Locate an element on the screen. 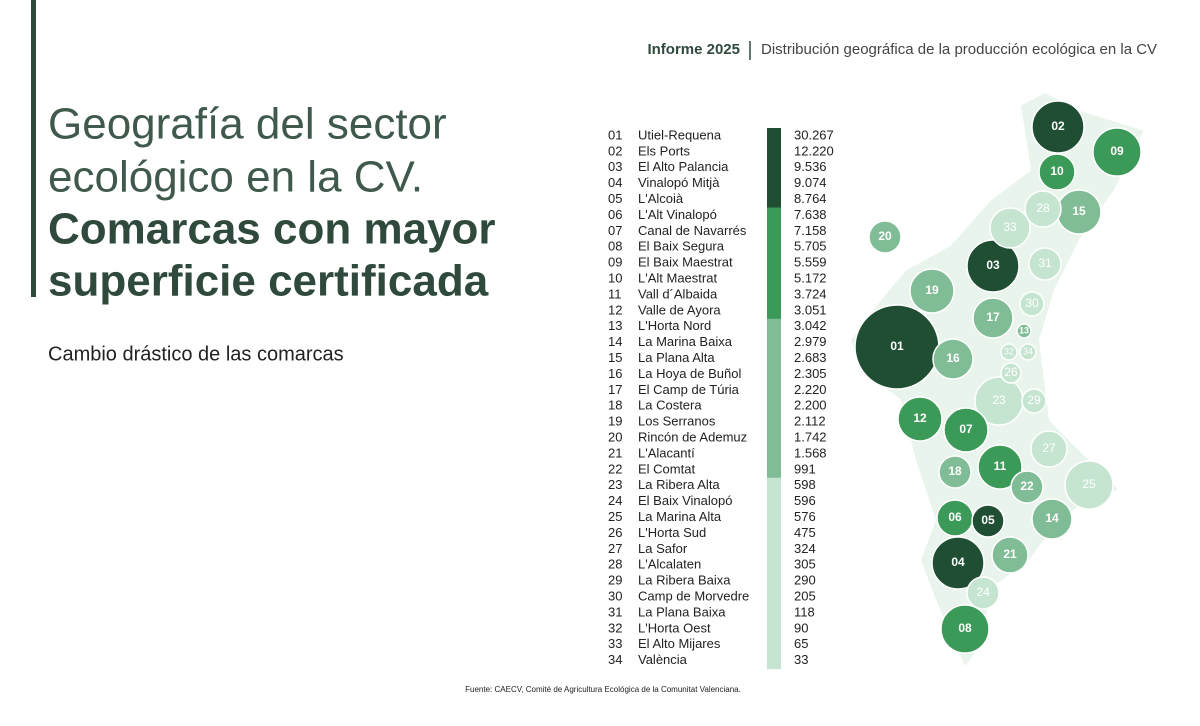  row-value: 5.172 is located at coordinates (810, 277).